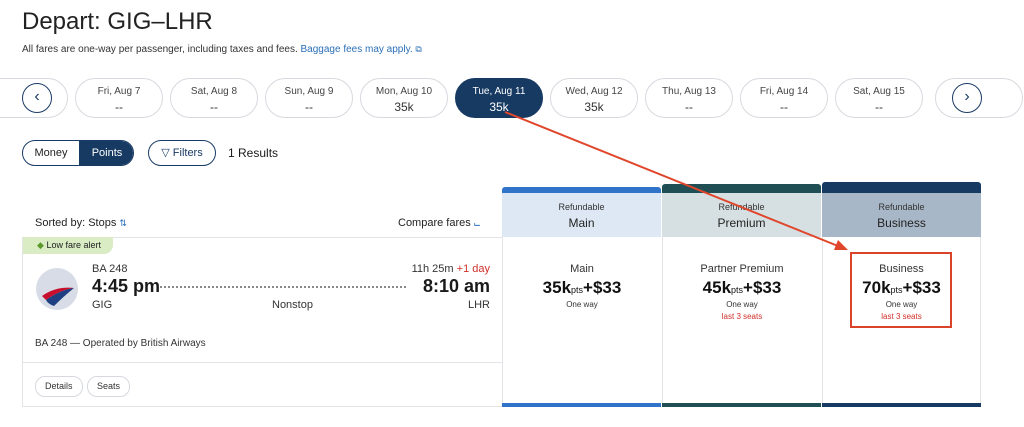 The width and height of the screenshot is (1024, 427). Describe the element at coordinates (741, 223) in the screenshot. I see `cabin: Premium` at that location.